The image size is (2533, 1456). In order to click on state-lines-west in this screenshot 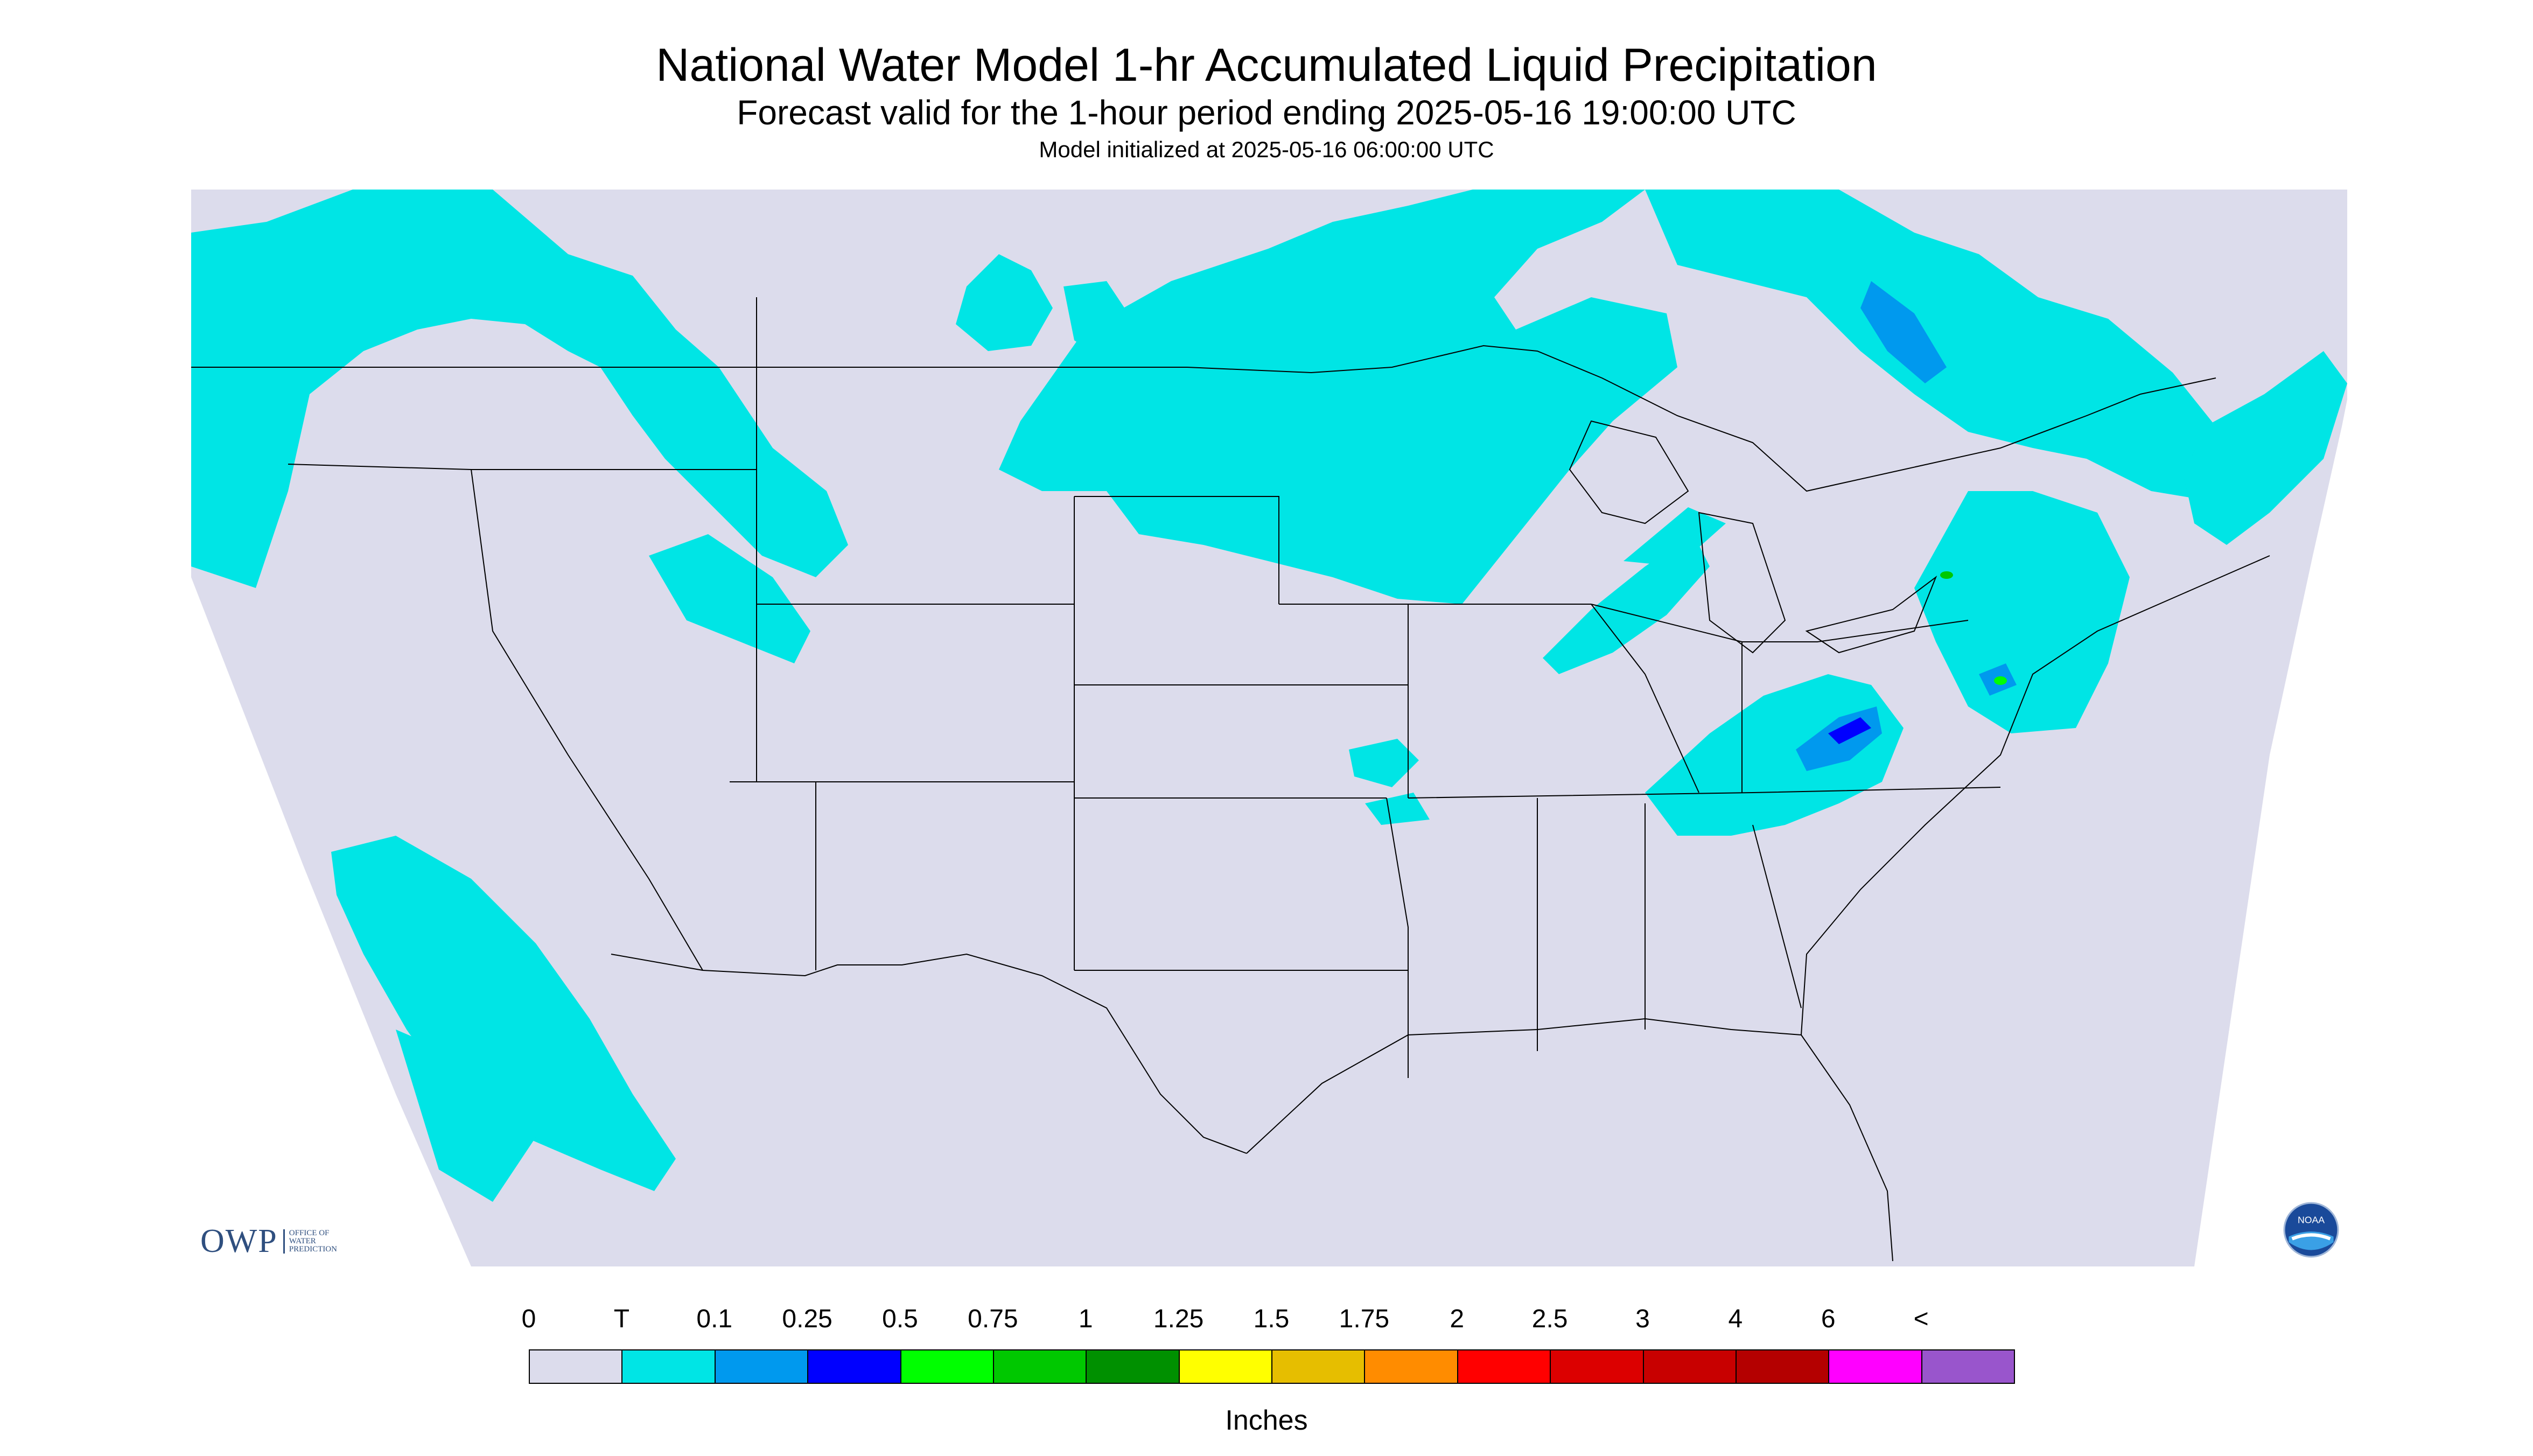, I will do `click(681, 634)`.